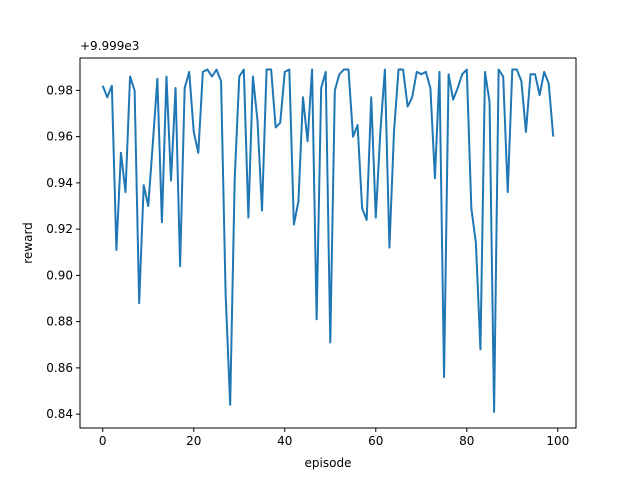 The image size is (640, 480). I want to click on x-tick-label: 80, so click(466, 441).